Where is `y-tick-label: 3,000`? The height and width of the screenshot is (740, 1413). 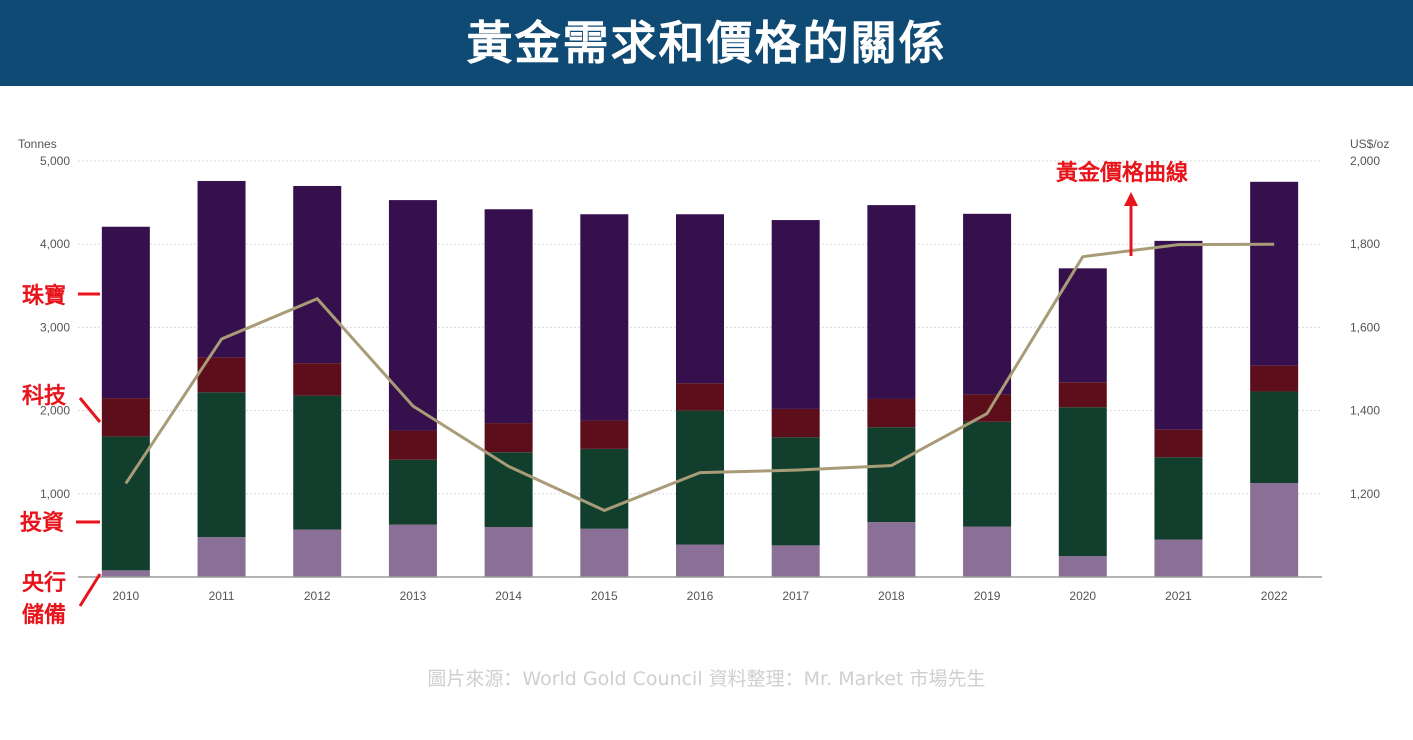
y-tick-label: 3,000 is located at coordinates (55, 327).